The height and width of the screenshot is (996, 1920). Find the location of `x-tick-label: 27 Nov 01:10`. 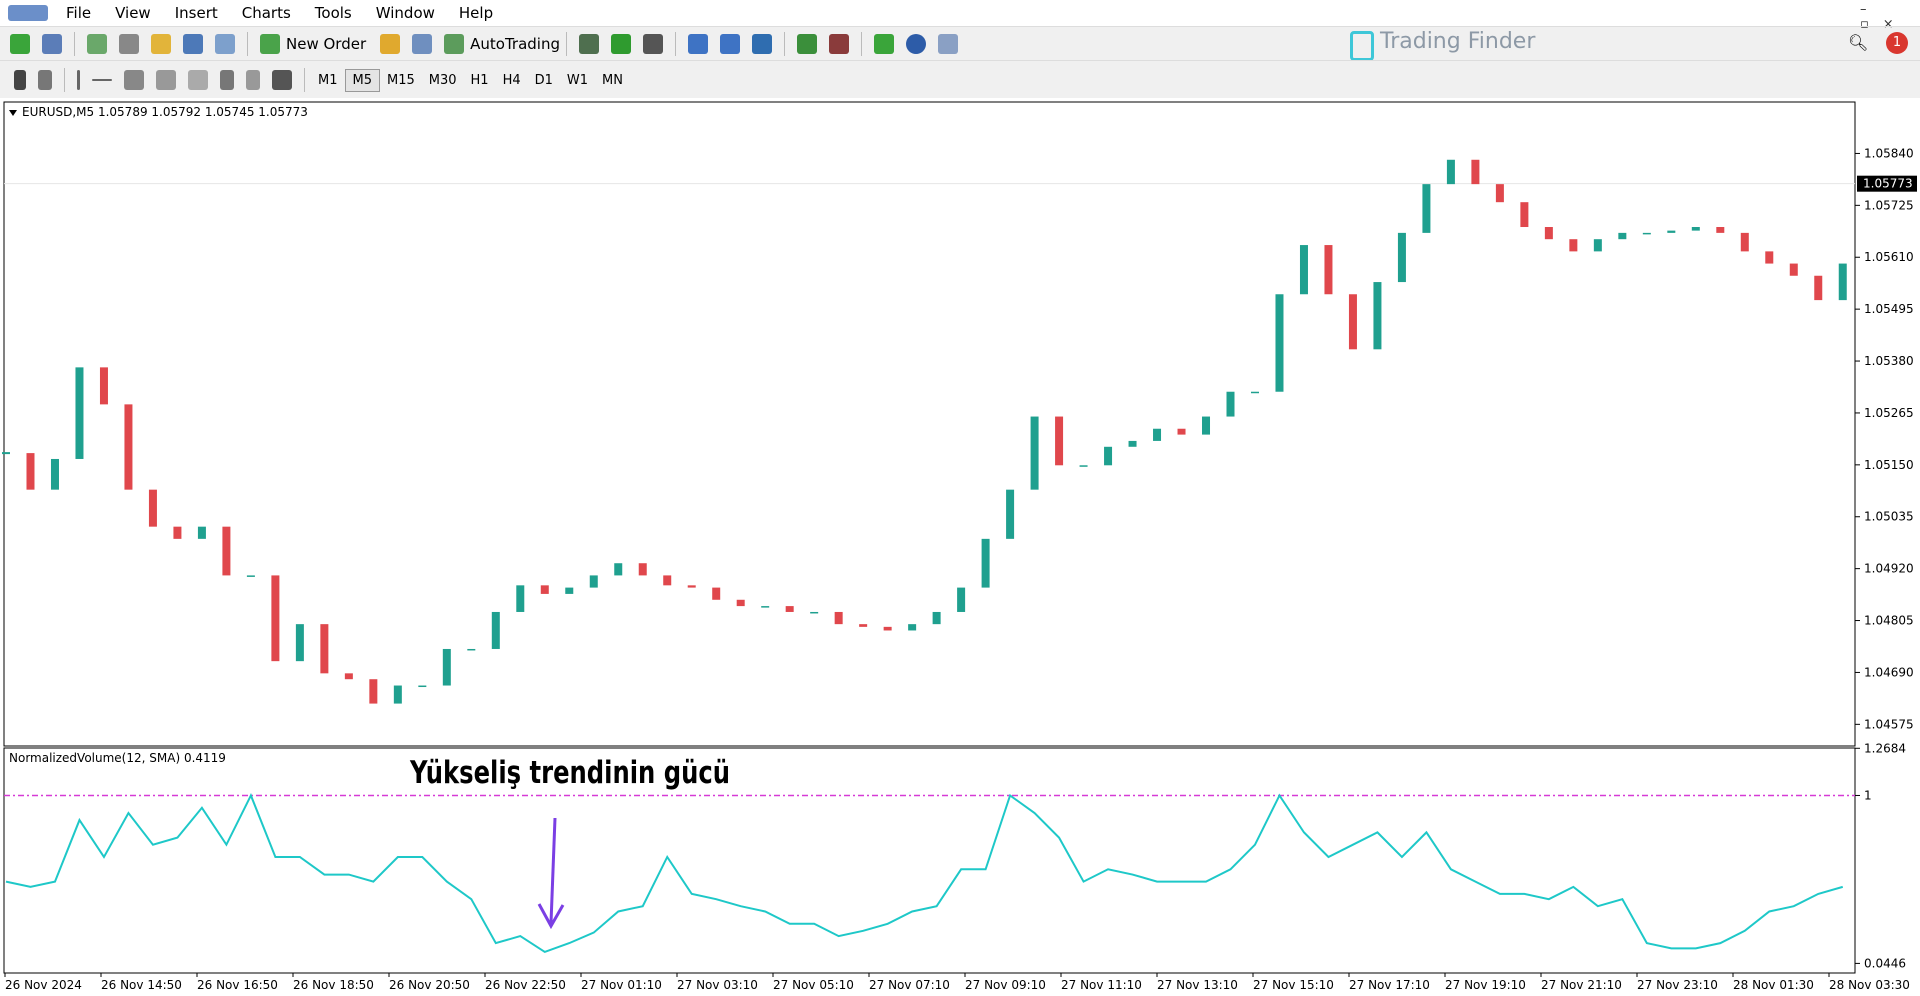

x-tick-label: 27 Nov 01:10 is located at coordinates (621, 985).